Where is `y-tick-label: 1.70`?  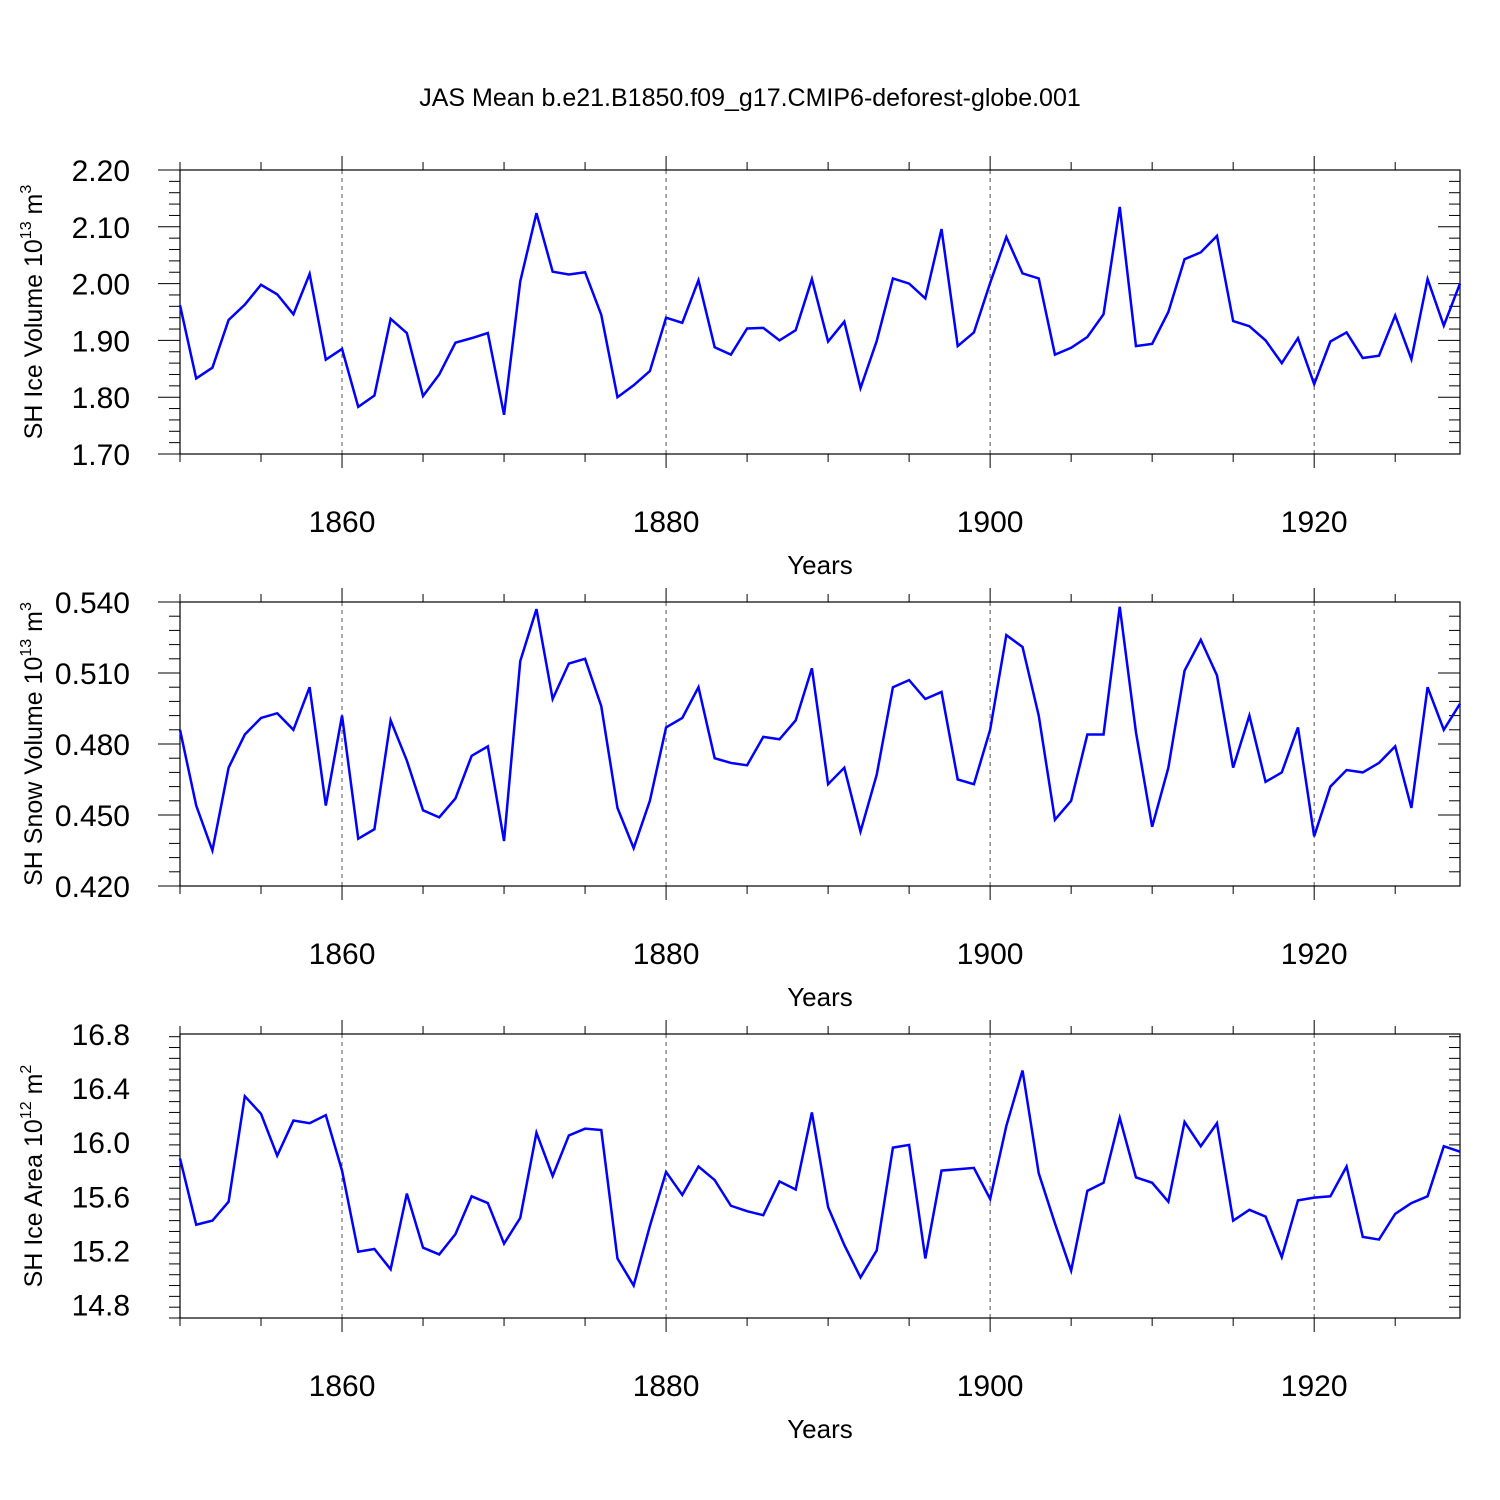 y-tick-label: 1.70 is located at coordinates (101, 455).